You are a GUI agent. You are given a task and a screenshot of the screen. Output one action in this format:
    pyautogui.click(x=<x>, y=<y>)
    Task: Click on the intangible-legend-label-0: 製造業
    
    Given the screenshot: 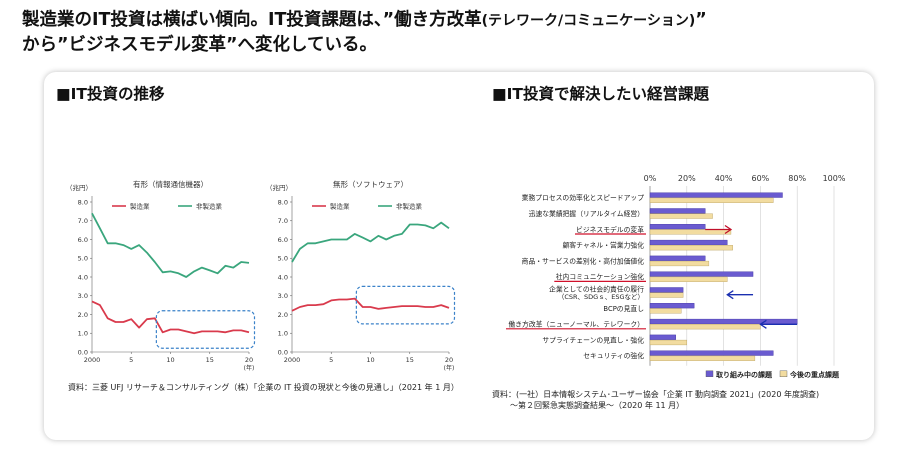 What is the action you would take?
    pyautogui.click(x=340, y=206)
    